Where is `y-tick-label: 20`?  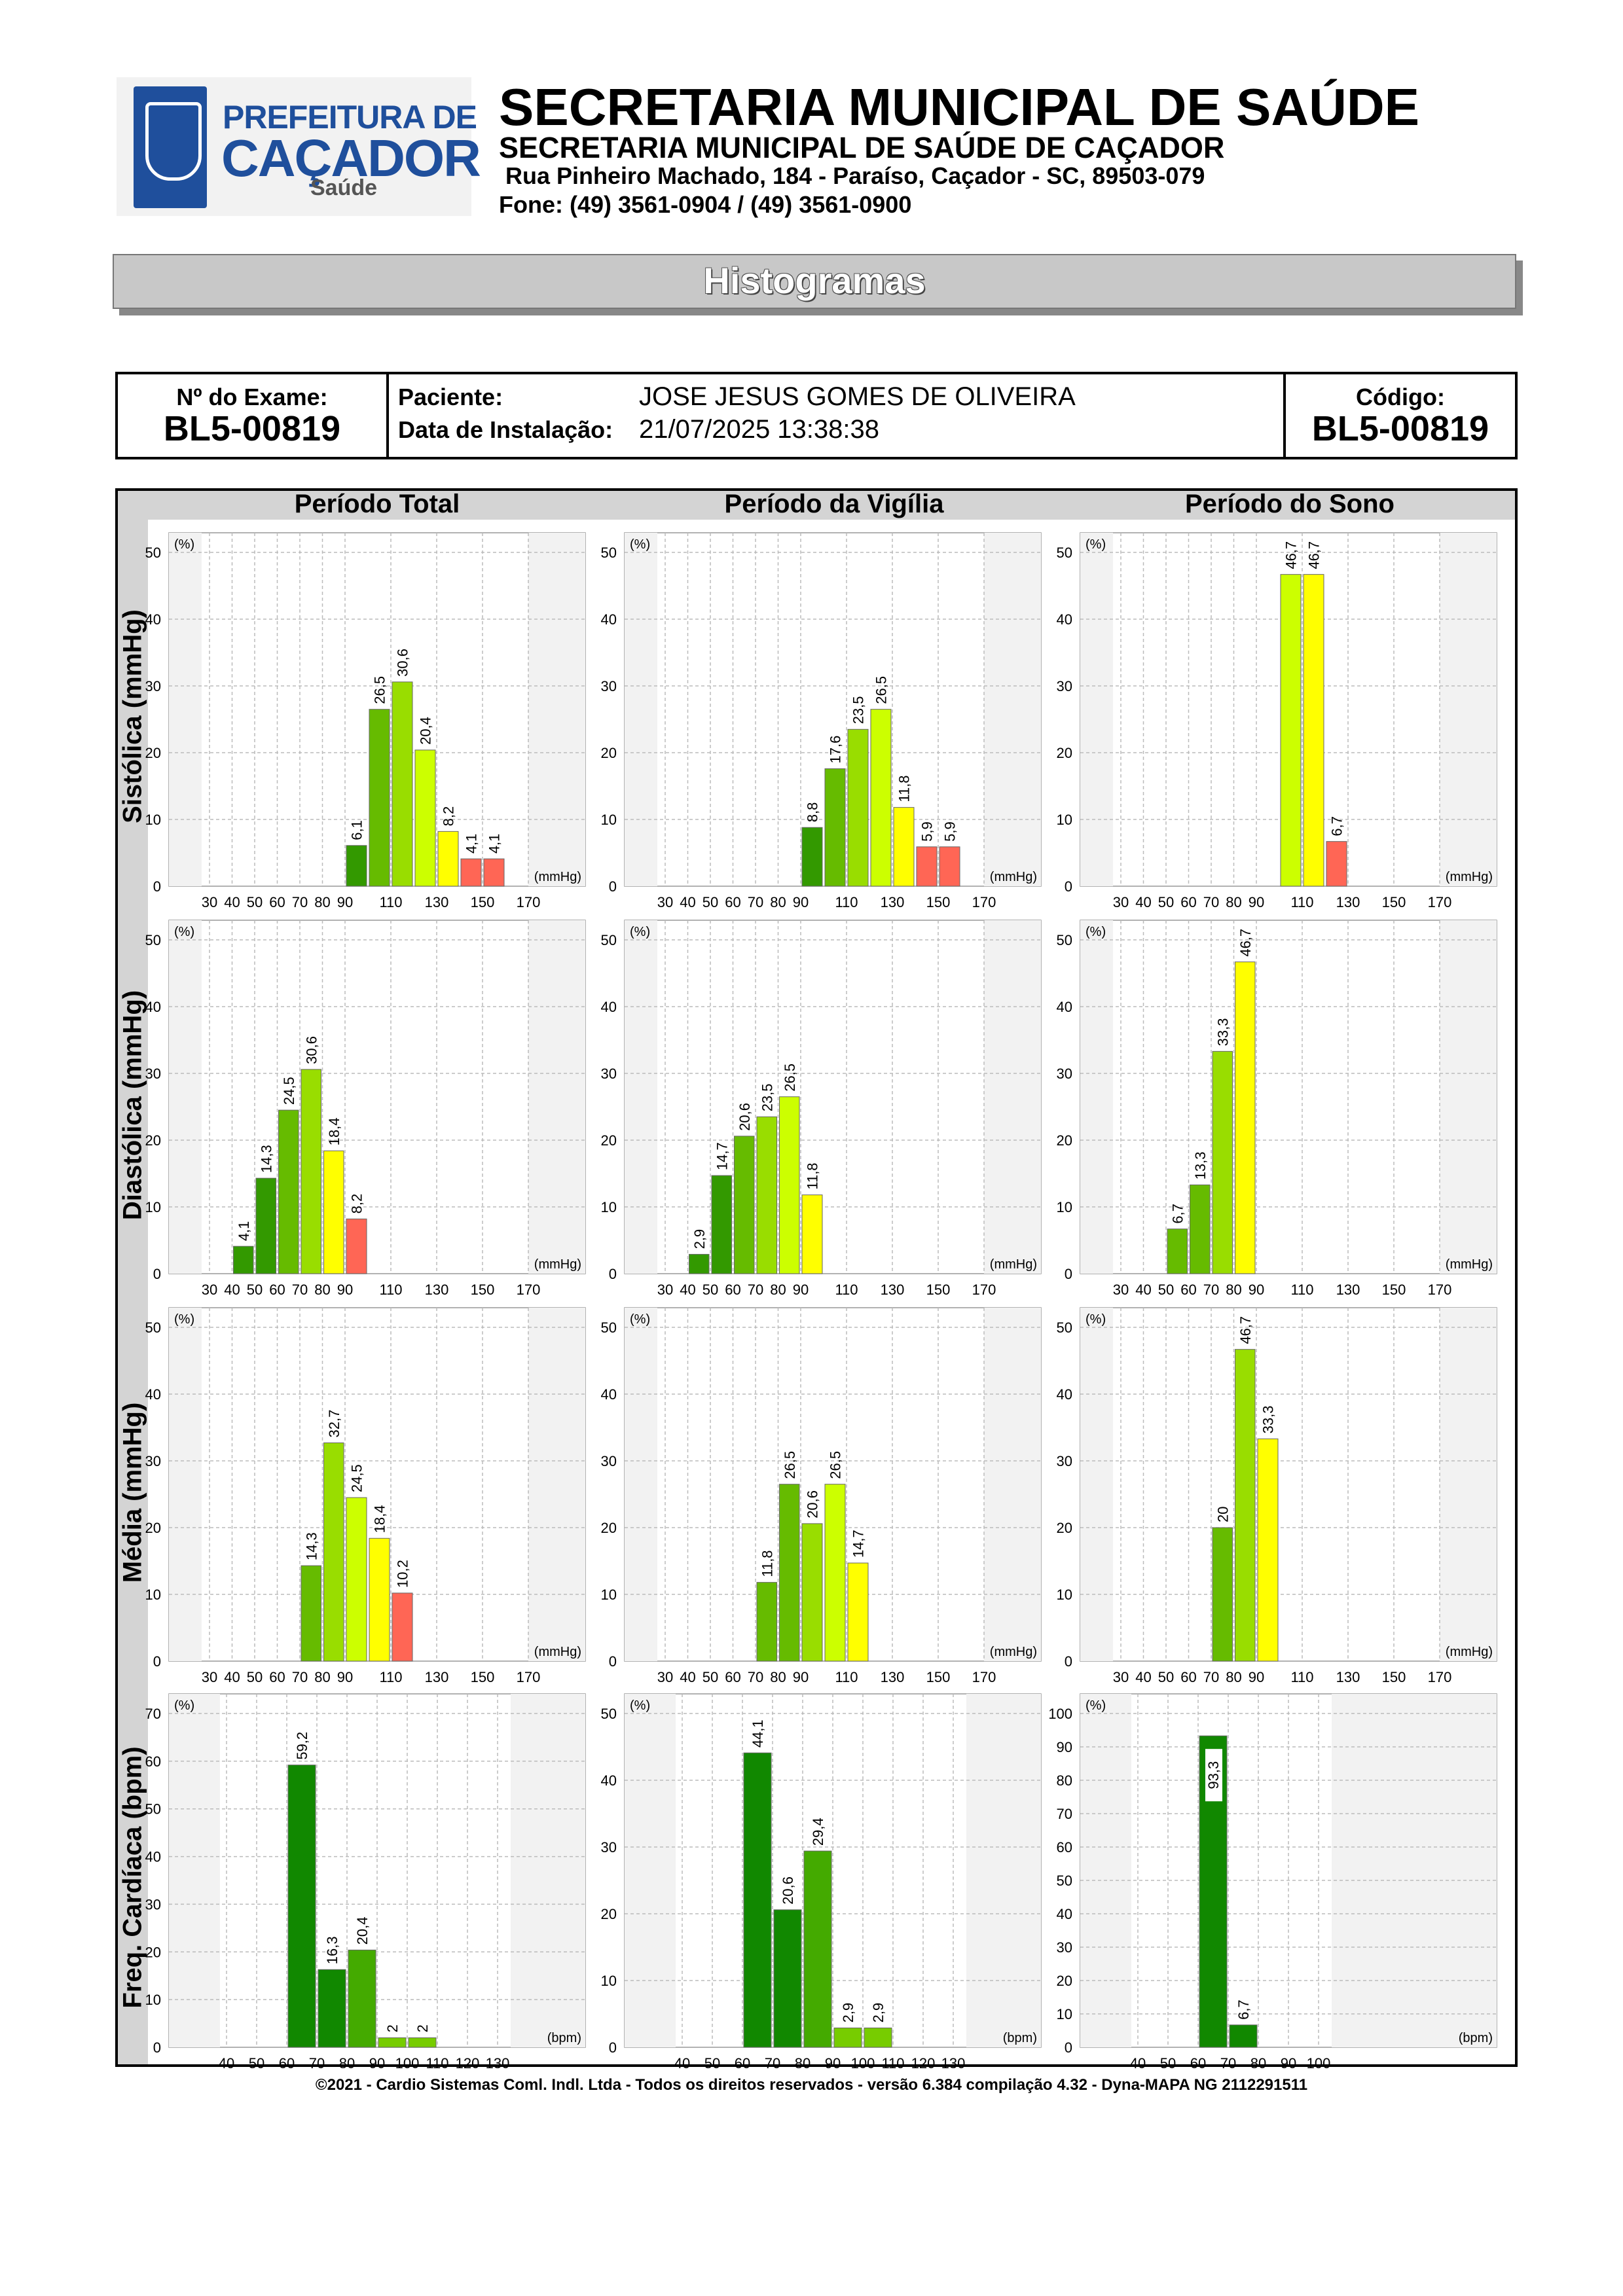
y-tick-label: 20 is located at coordinates (153, 753).